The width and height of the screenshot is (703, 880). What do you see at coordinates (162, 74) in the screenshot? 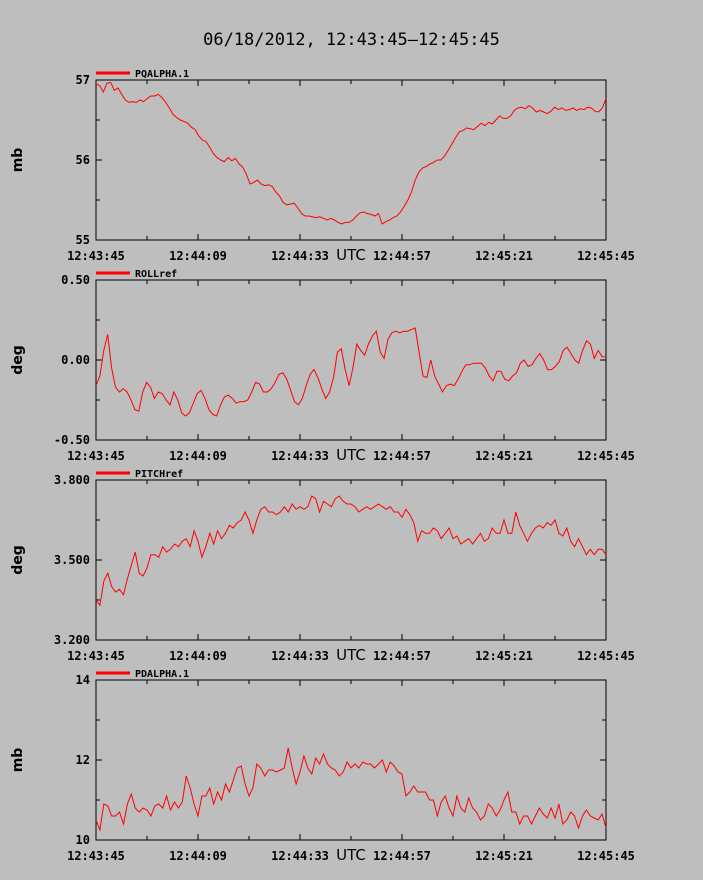
I see `legend-label: PQALPHA.1` at bounding box center [162, 74].